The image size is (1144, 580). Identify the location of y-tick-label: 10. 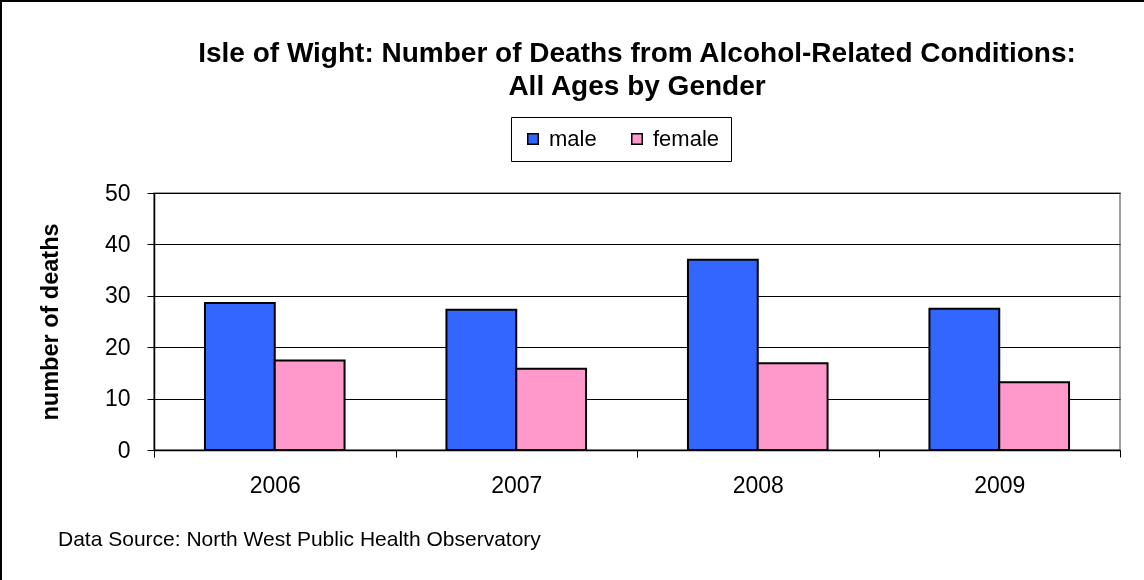
(117, 398).